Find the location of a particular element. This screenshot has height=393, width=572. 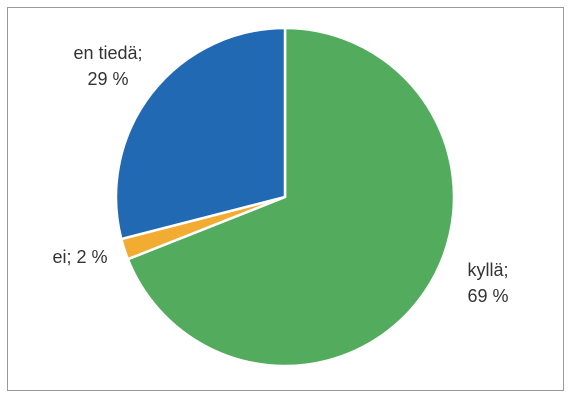

label-en-tieda-line1: en tiedä; is located at coordinates (107, 53).